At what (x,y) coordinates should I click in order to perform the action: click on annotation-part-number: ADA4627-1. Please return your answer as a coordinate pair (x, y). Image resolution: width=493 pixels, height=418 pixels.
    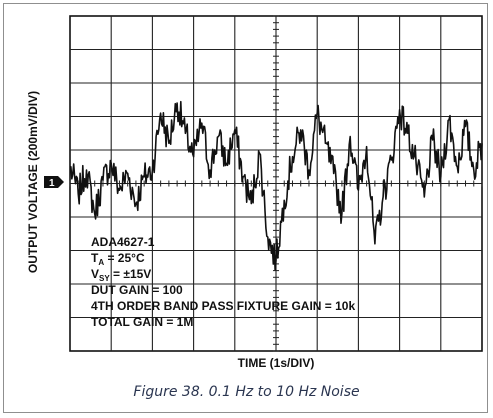
    Looking at the image, I should click on (123, 242).